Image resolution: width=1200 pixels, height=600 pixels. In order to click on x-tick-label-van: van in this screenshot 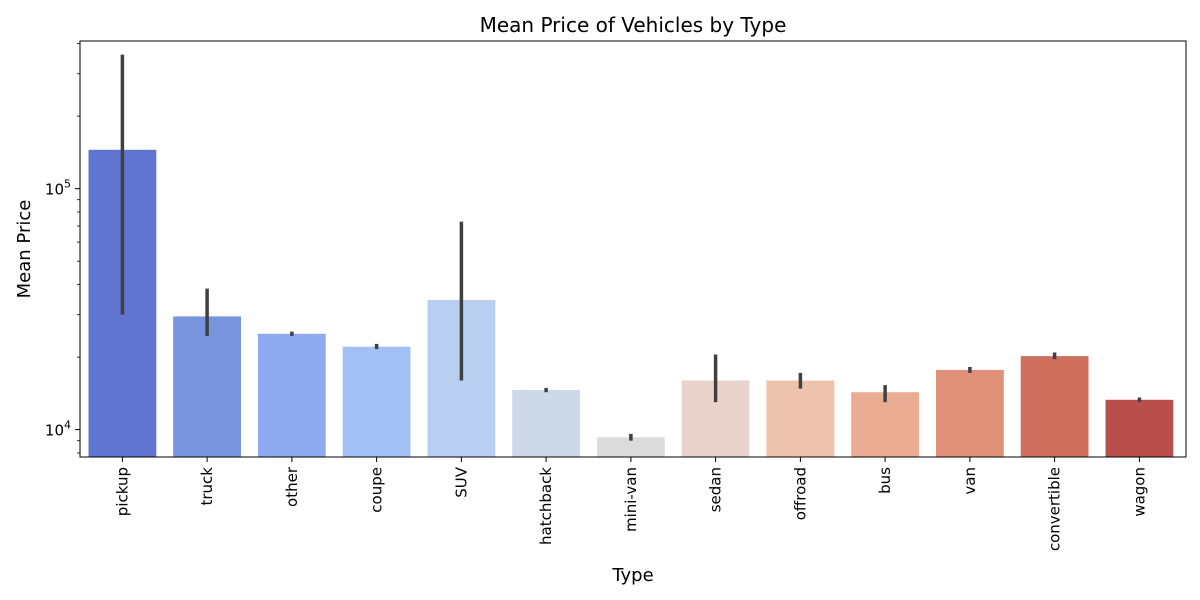, I will do `click(970, 481)`.